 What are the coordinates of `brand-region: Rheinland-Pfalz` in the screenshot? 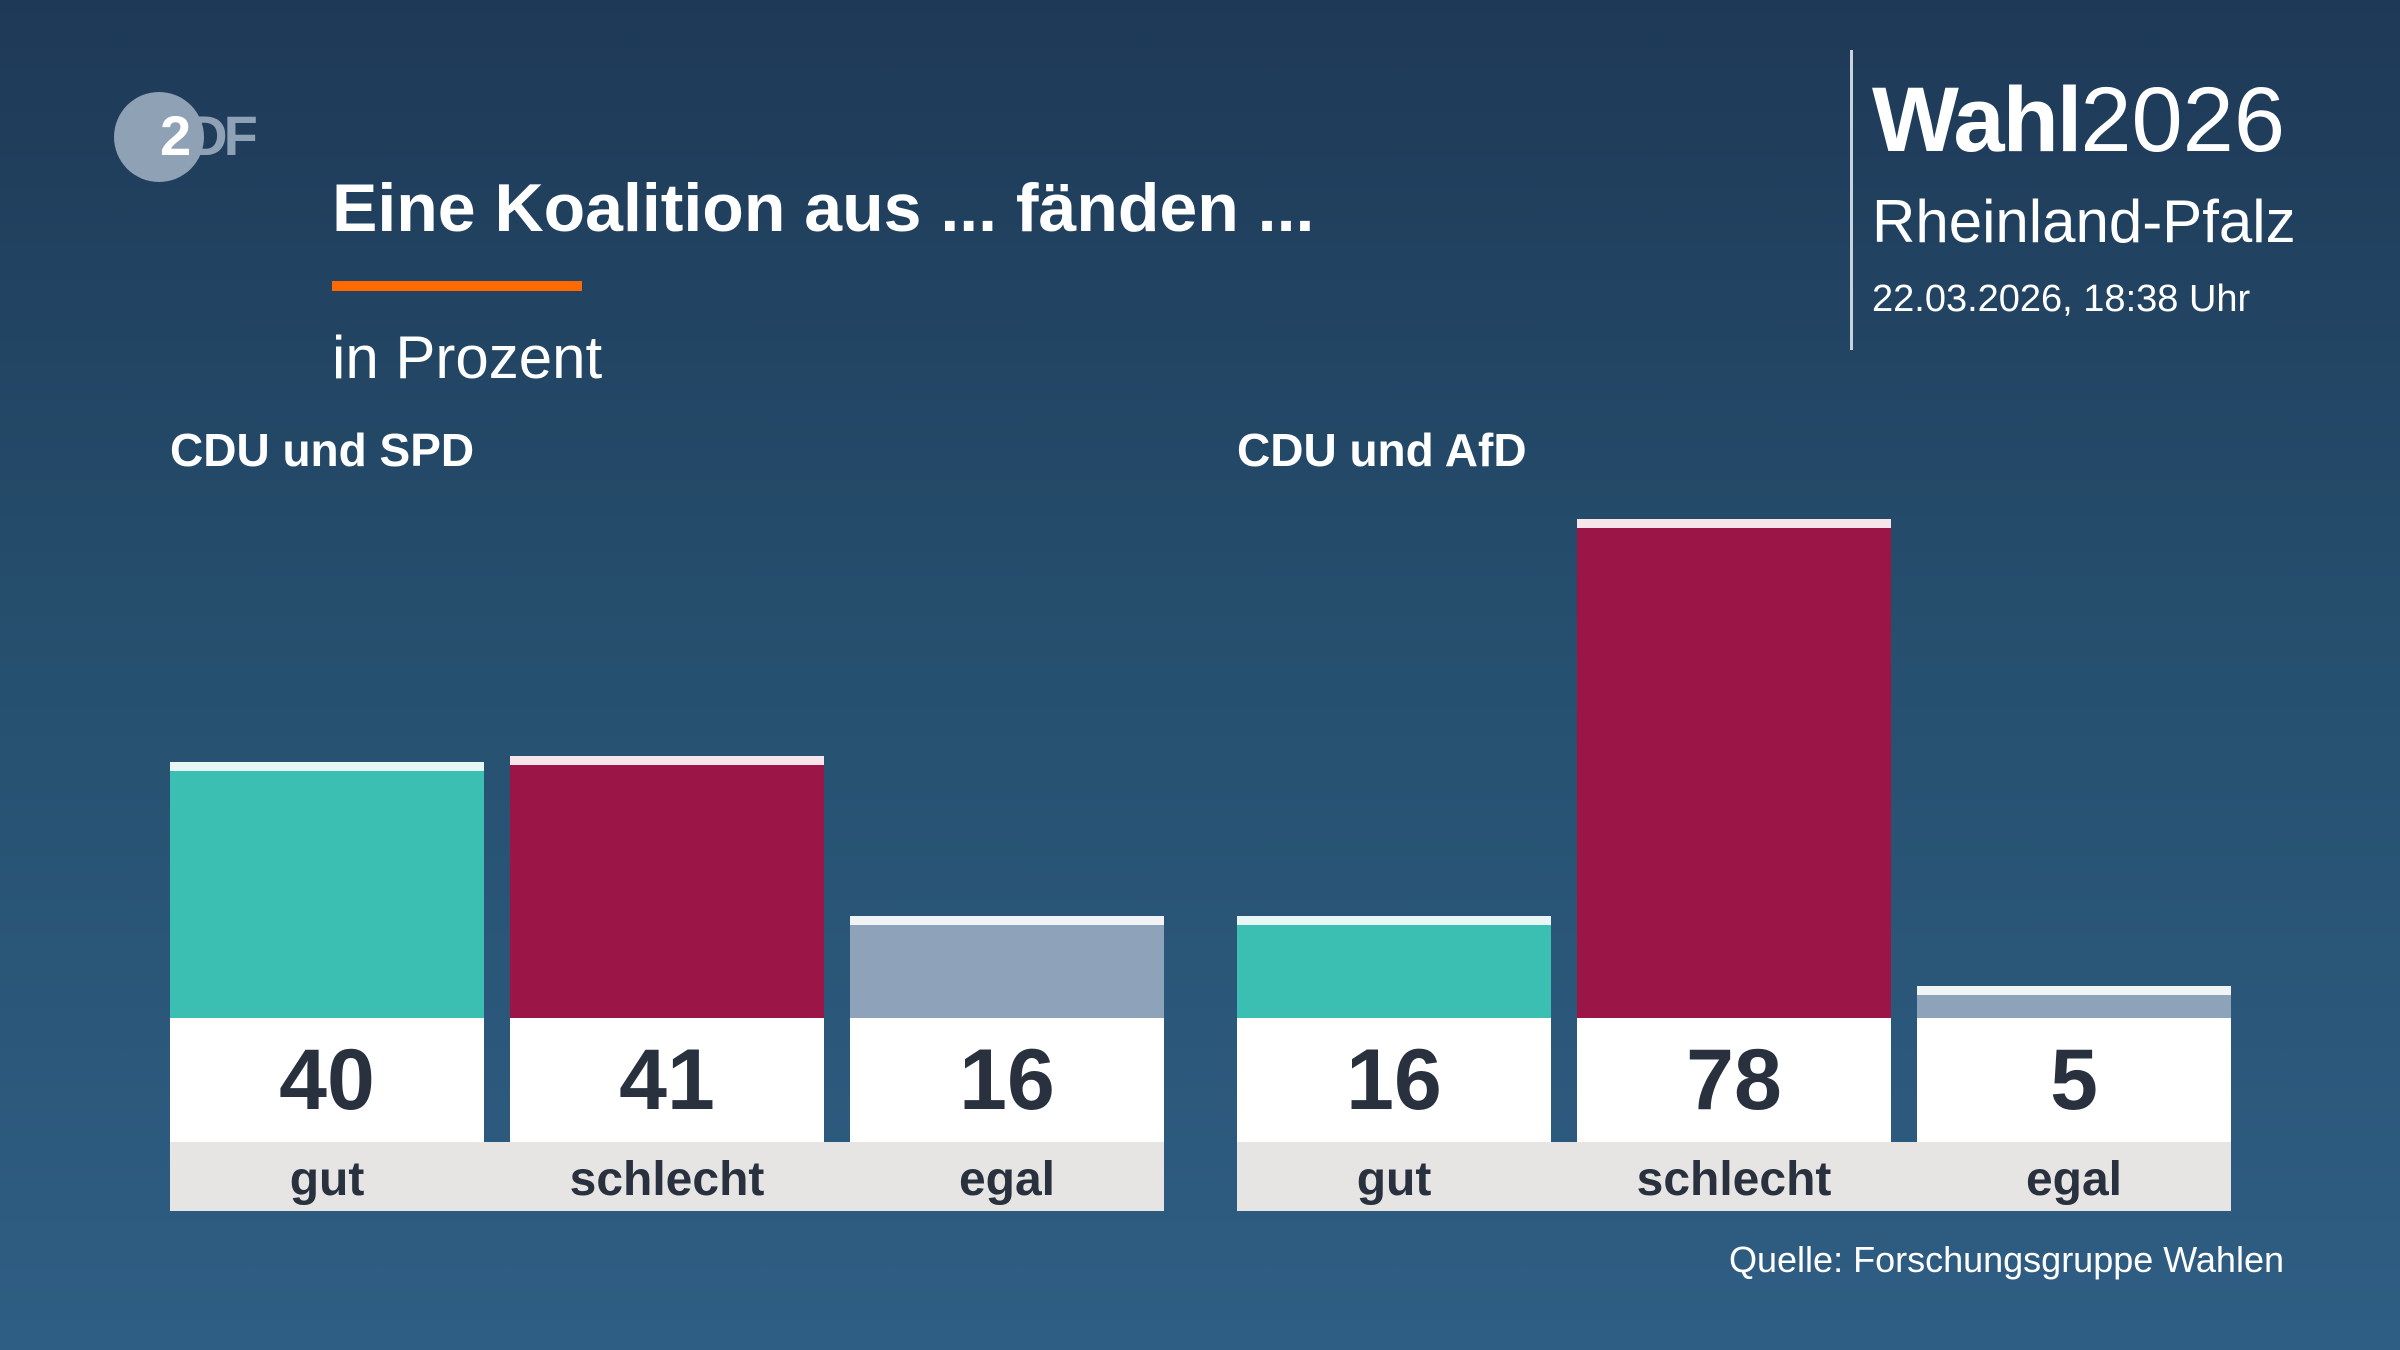 It's located at (2084, 221).